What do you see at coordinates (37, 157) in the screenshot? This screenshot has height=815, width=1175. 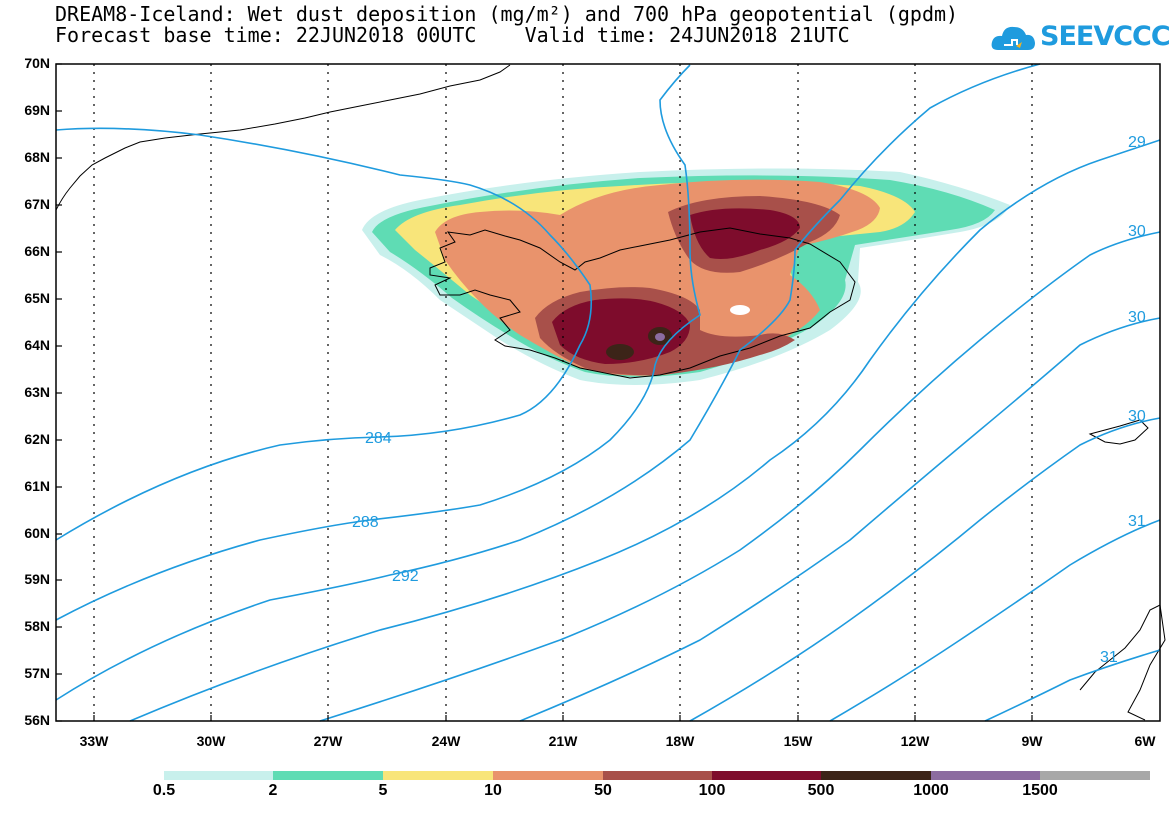 I see `lat-label: 68N` at bounding box center [37, 157].